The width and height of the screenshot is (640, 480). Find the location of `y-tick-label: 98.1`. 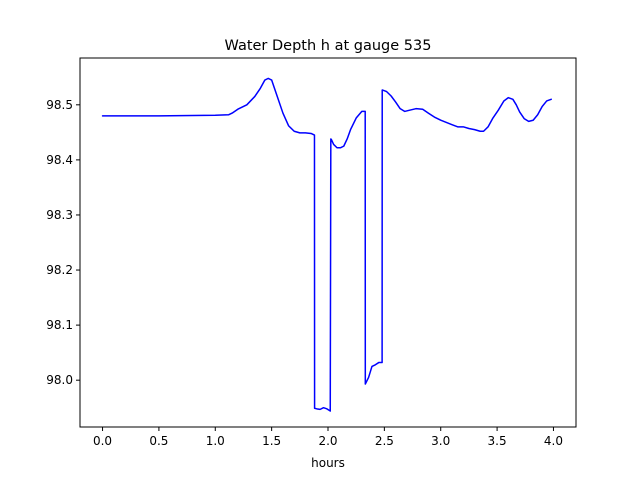

y-tick-label: 98.1 is located at coordinates (59, 325).